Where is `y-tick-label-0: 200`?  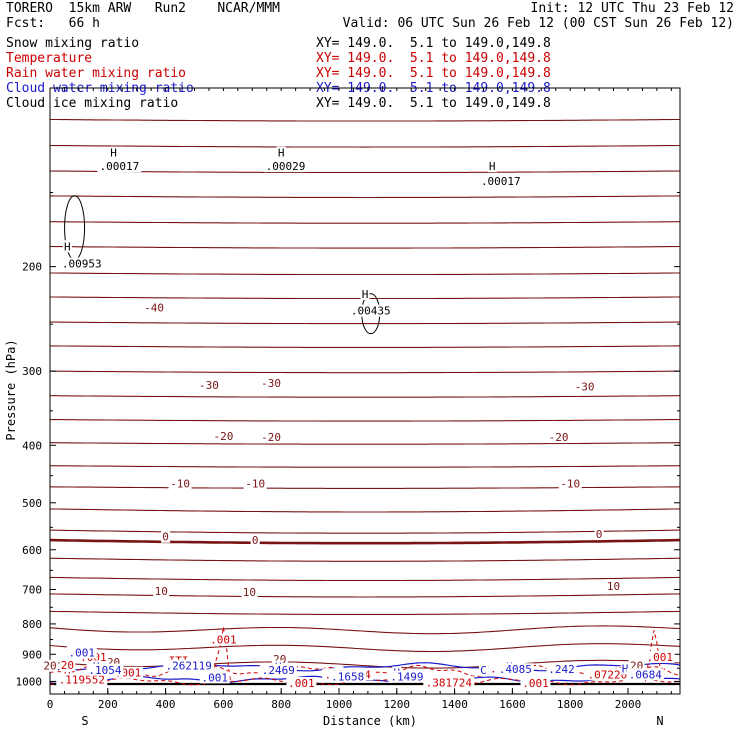
y-tick-label-0: 200 is located at coordinates (32, 267).